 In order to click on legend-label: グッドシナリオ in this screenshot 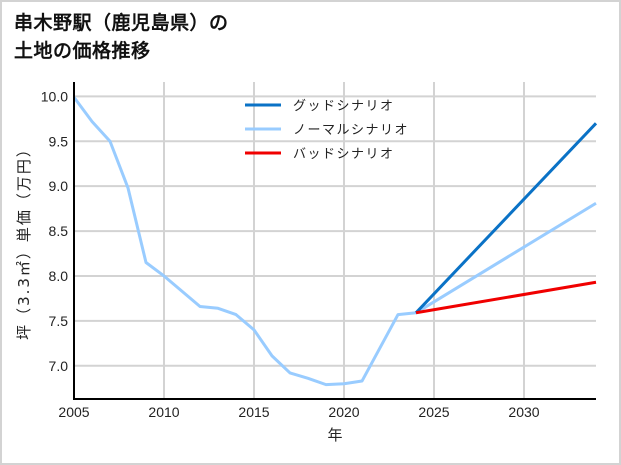, I will do `click(344, 106)`.